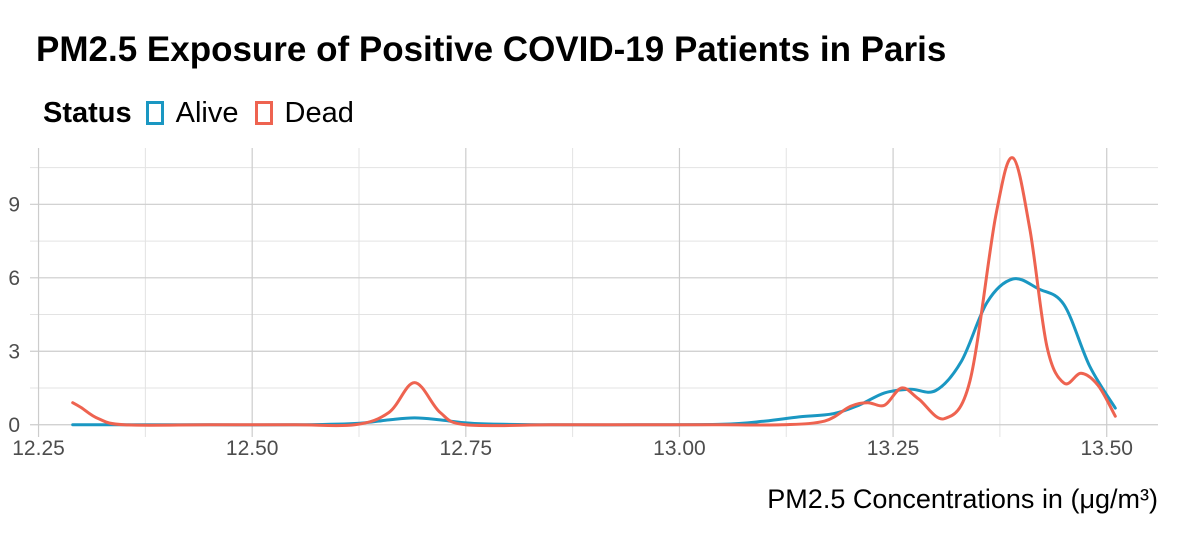 The width and height of the screenshot is (1196, 552). I want to click on legend-label-alive: Alive, so click(207, 112).